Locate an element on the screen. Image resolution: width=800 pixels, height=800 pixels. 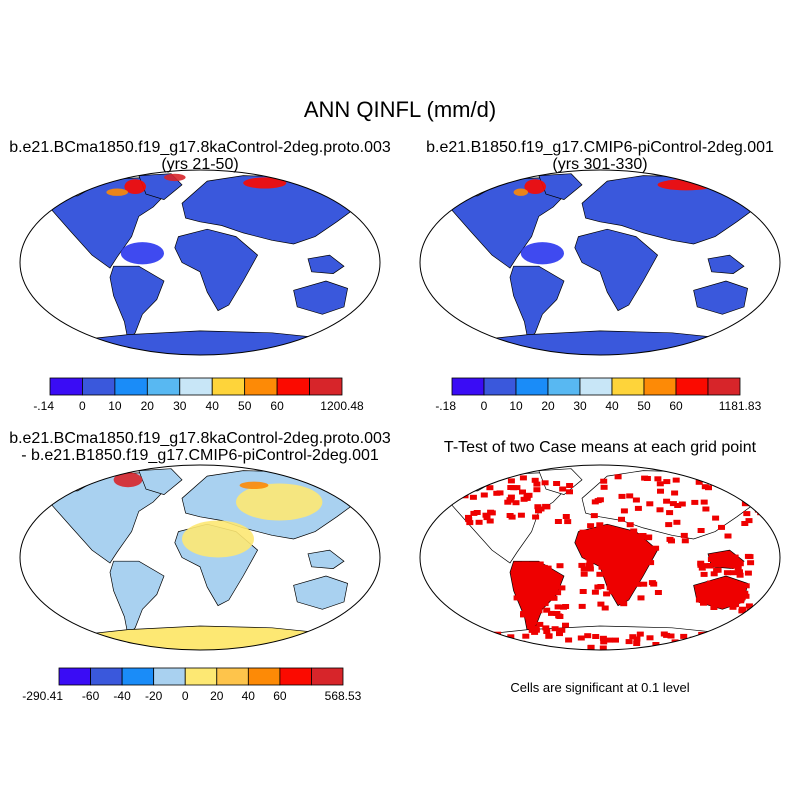
panel1-title-line2: (yrs 21-50) is located at coordinates (200, 164).